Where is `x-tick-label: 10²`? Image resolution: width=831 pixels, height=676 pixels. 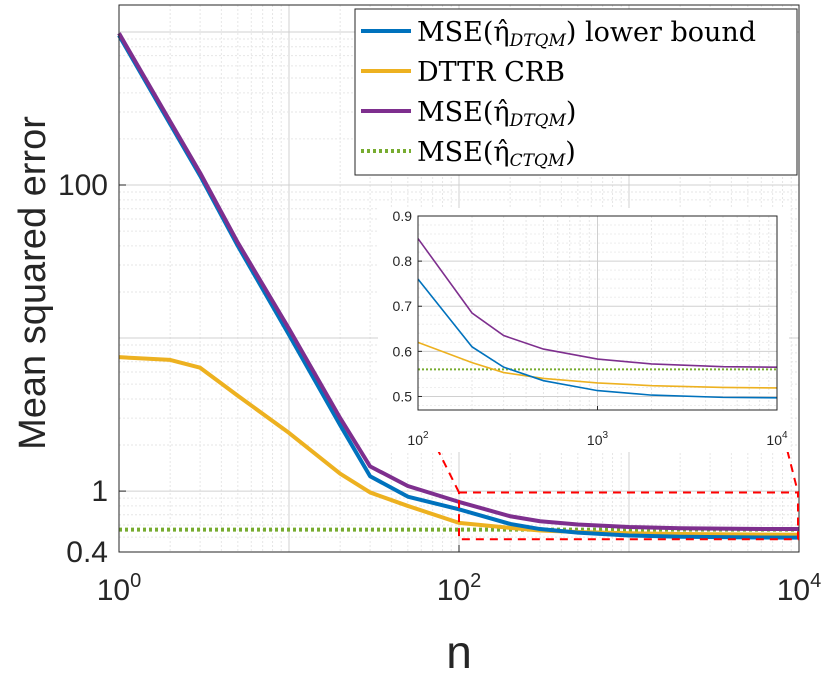
x-tick-label: 10² is located at coordinates (459, 588).